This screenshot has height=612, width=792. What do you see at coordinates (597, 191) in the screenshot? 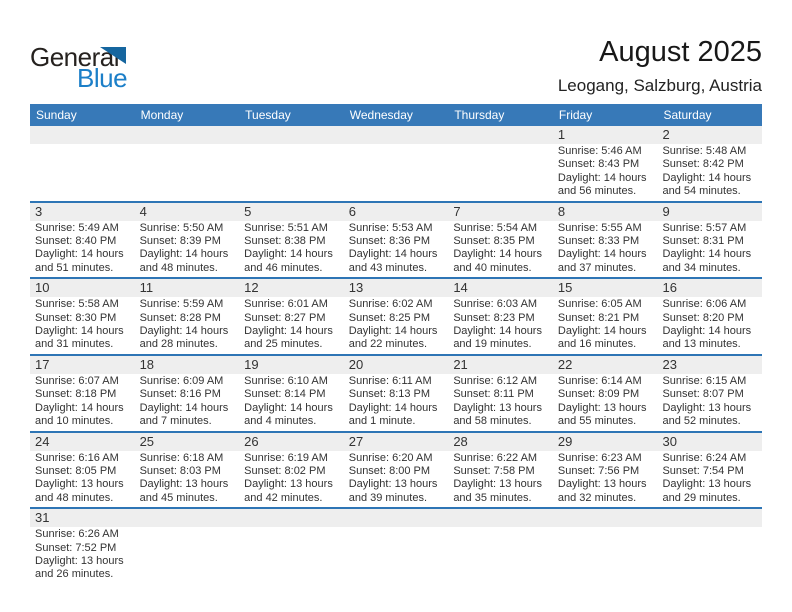
I see `day-detail-line: and 56 minutes.` at bounding box center [597, 191].